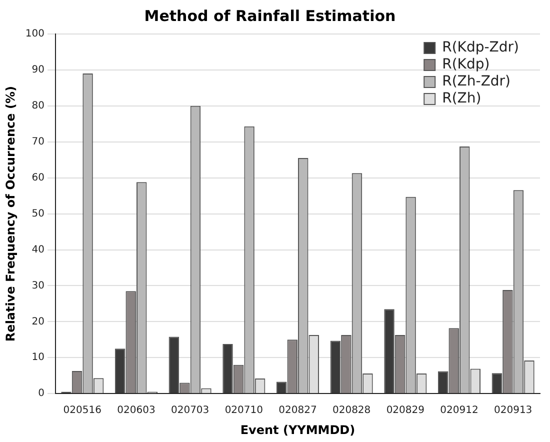 This screenshot has width=550, height=442. Describe the element at coordinates (297, 410) in the screenshot. I see `x-tick-label: 020827` at that location.